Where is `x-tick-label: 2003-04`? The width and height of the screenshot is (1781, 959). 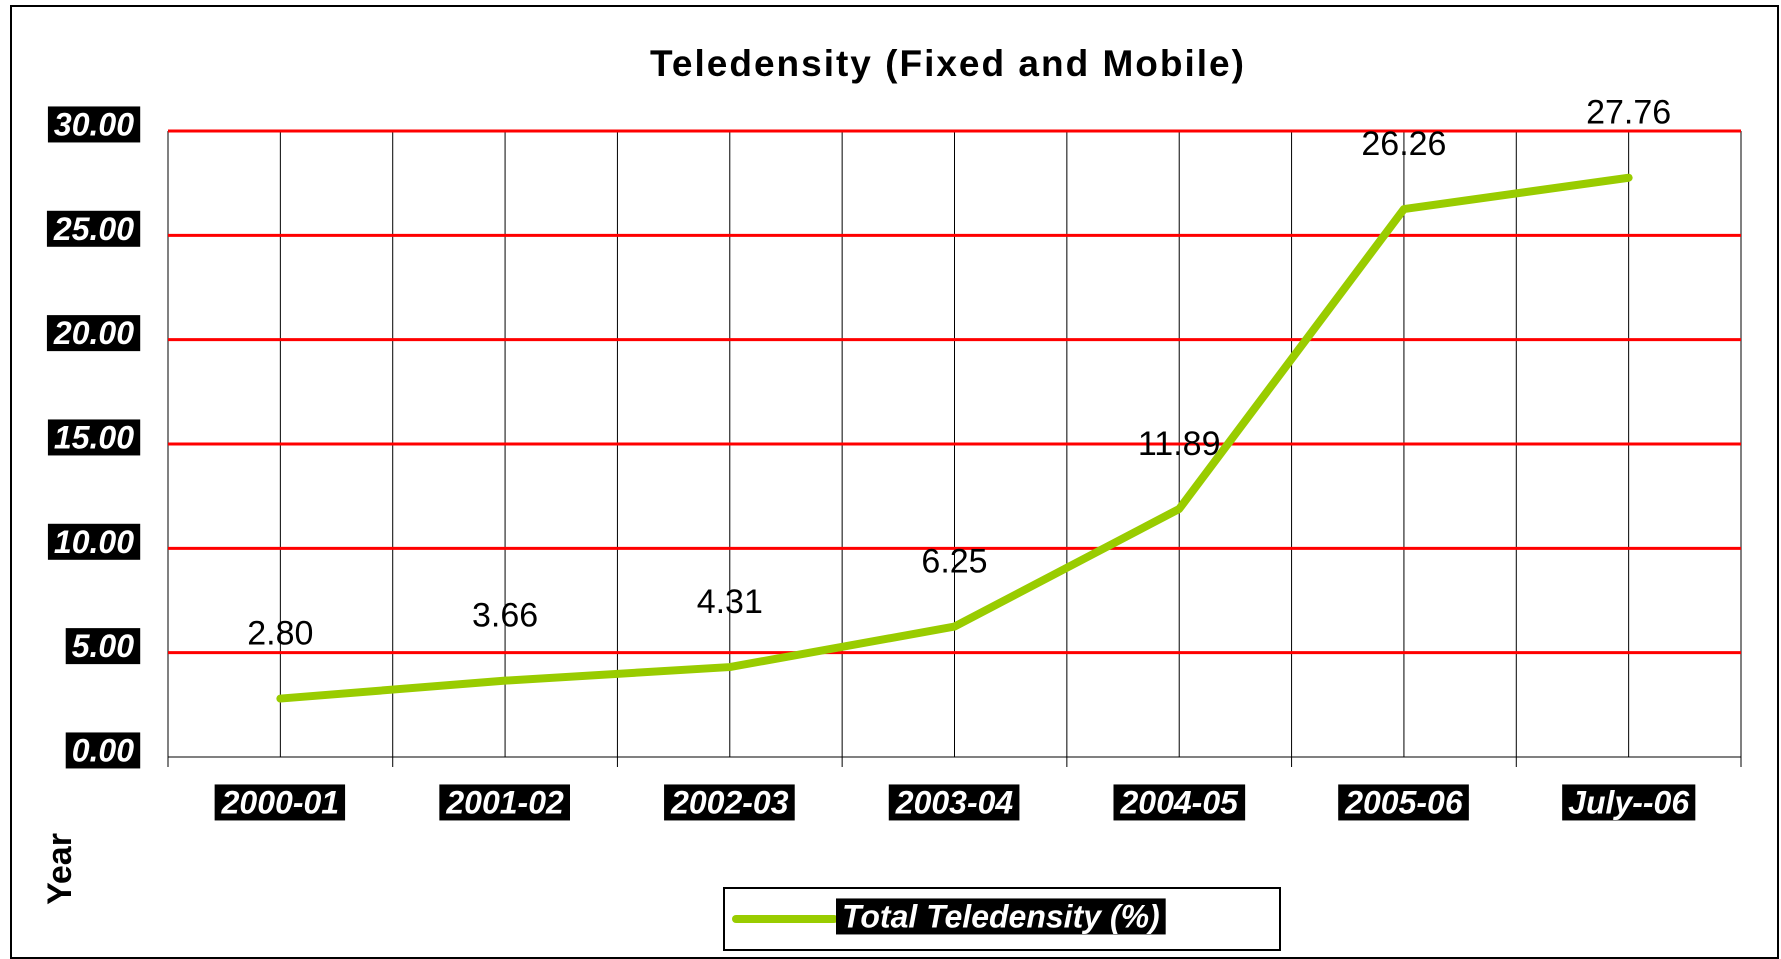 x-tick-label: 2003-04 is located at coordinates (954, 802).